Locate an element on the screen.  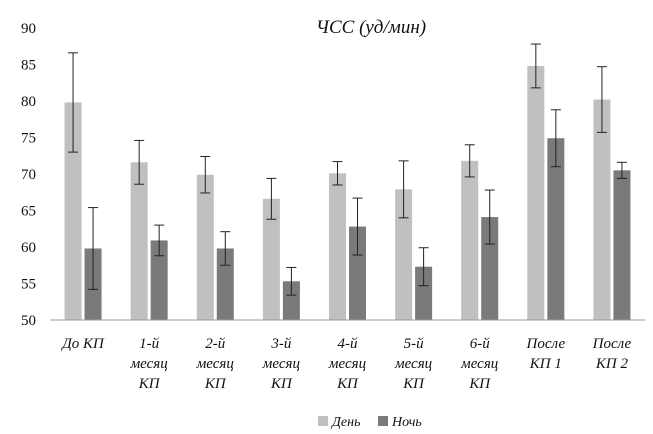
y-tick-label: 55 is located at coordinates (28, 285).